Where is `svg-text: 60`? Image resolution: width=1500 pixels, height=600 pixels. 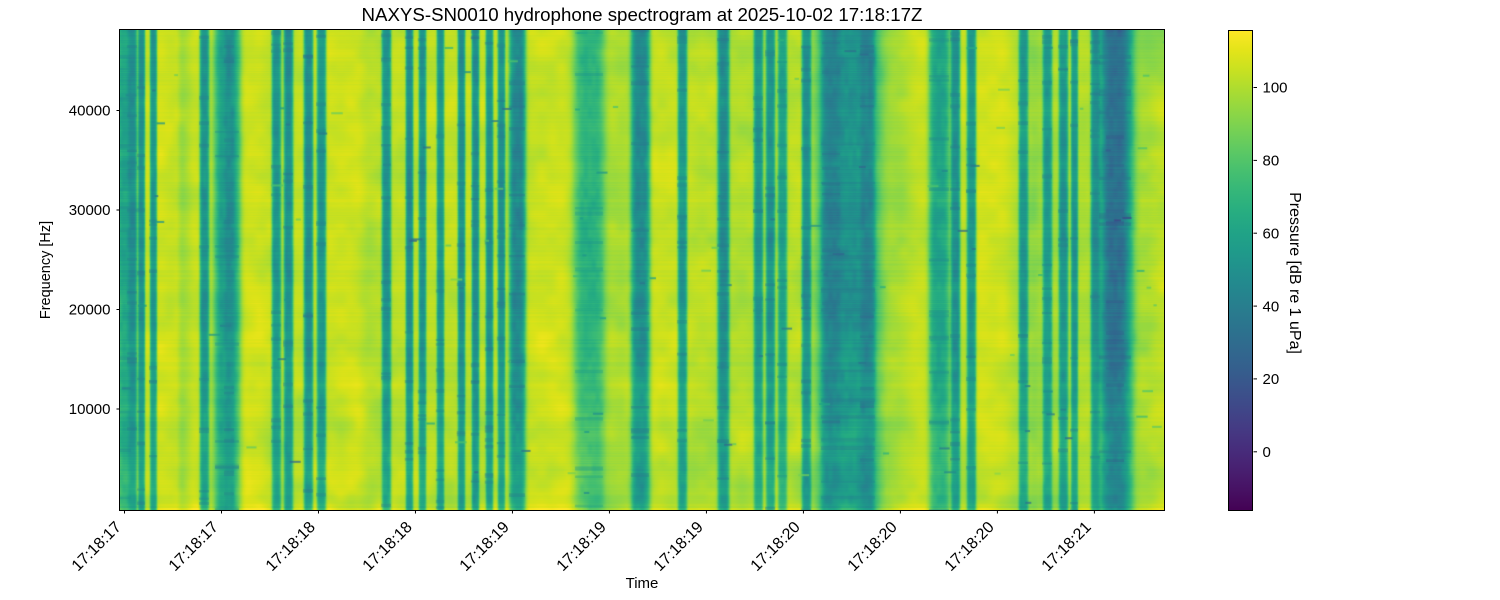 svg-text: 60 is located at coordinates (1271, 233).